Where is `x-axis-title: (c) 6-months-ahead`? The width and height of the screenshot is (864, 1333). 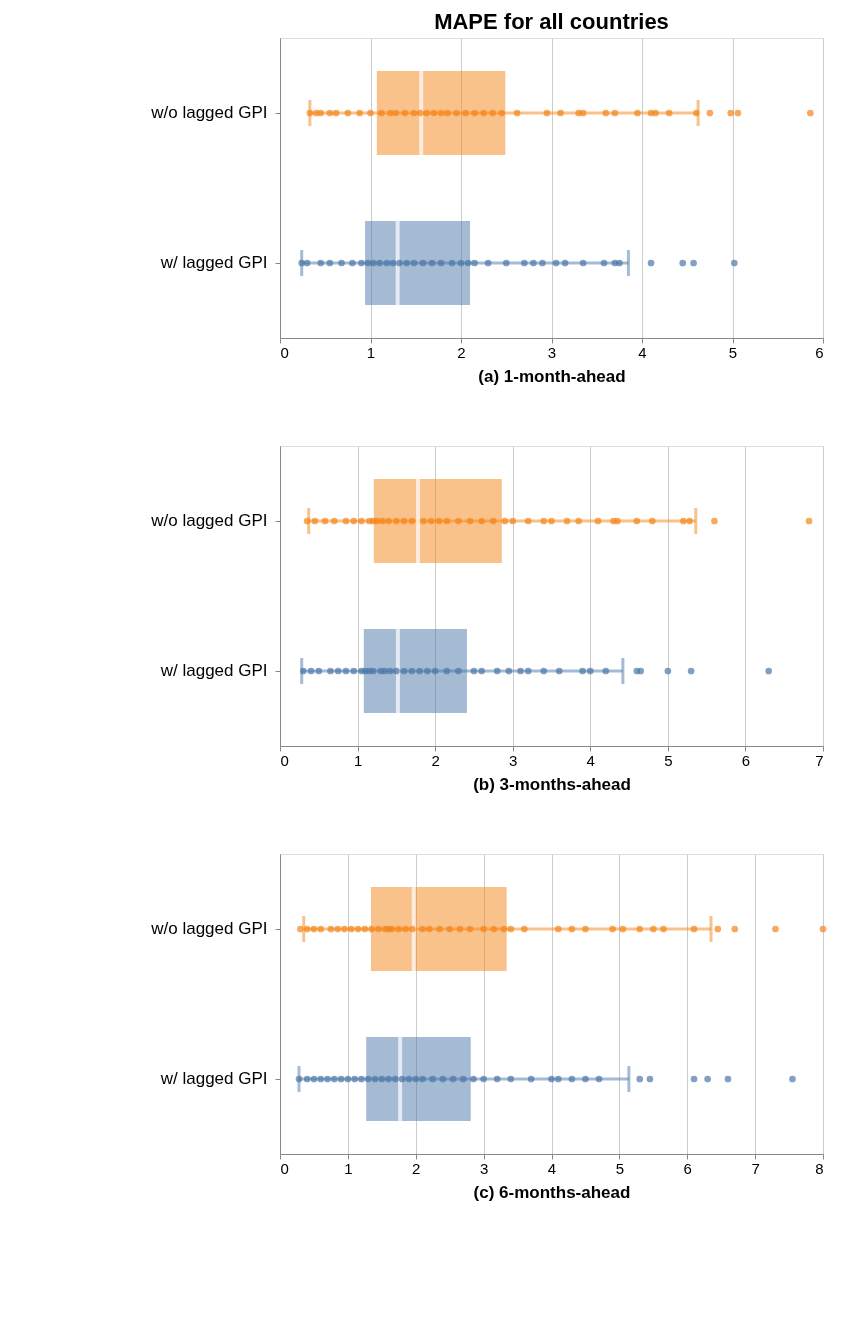
x-axis-title: (c) 6-months-ahead is located at coordinates (552, 1192).